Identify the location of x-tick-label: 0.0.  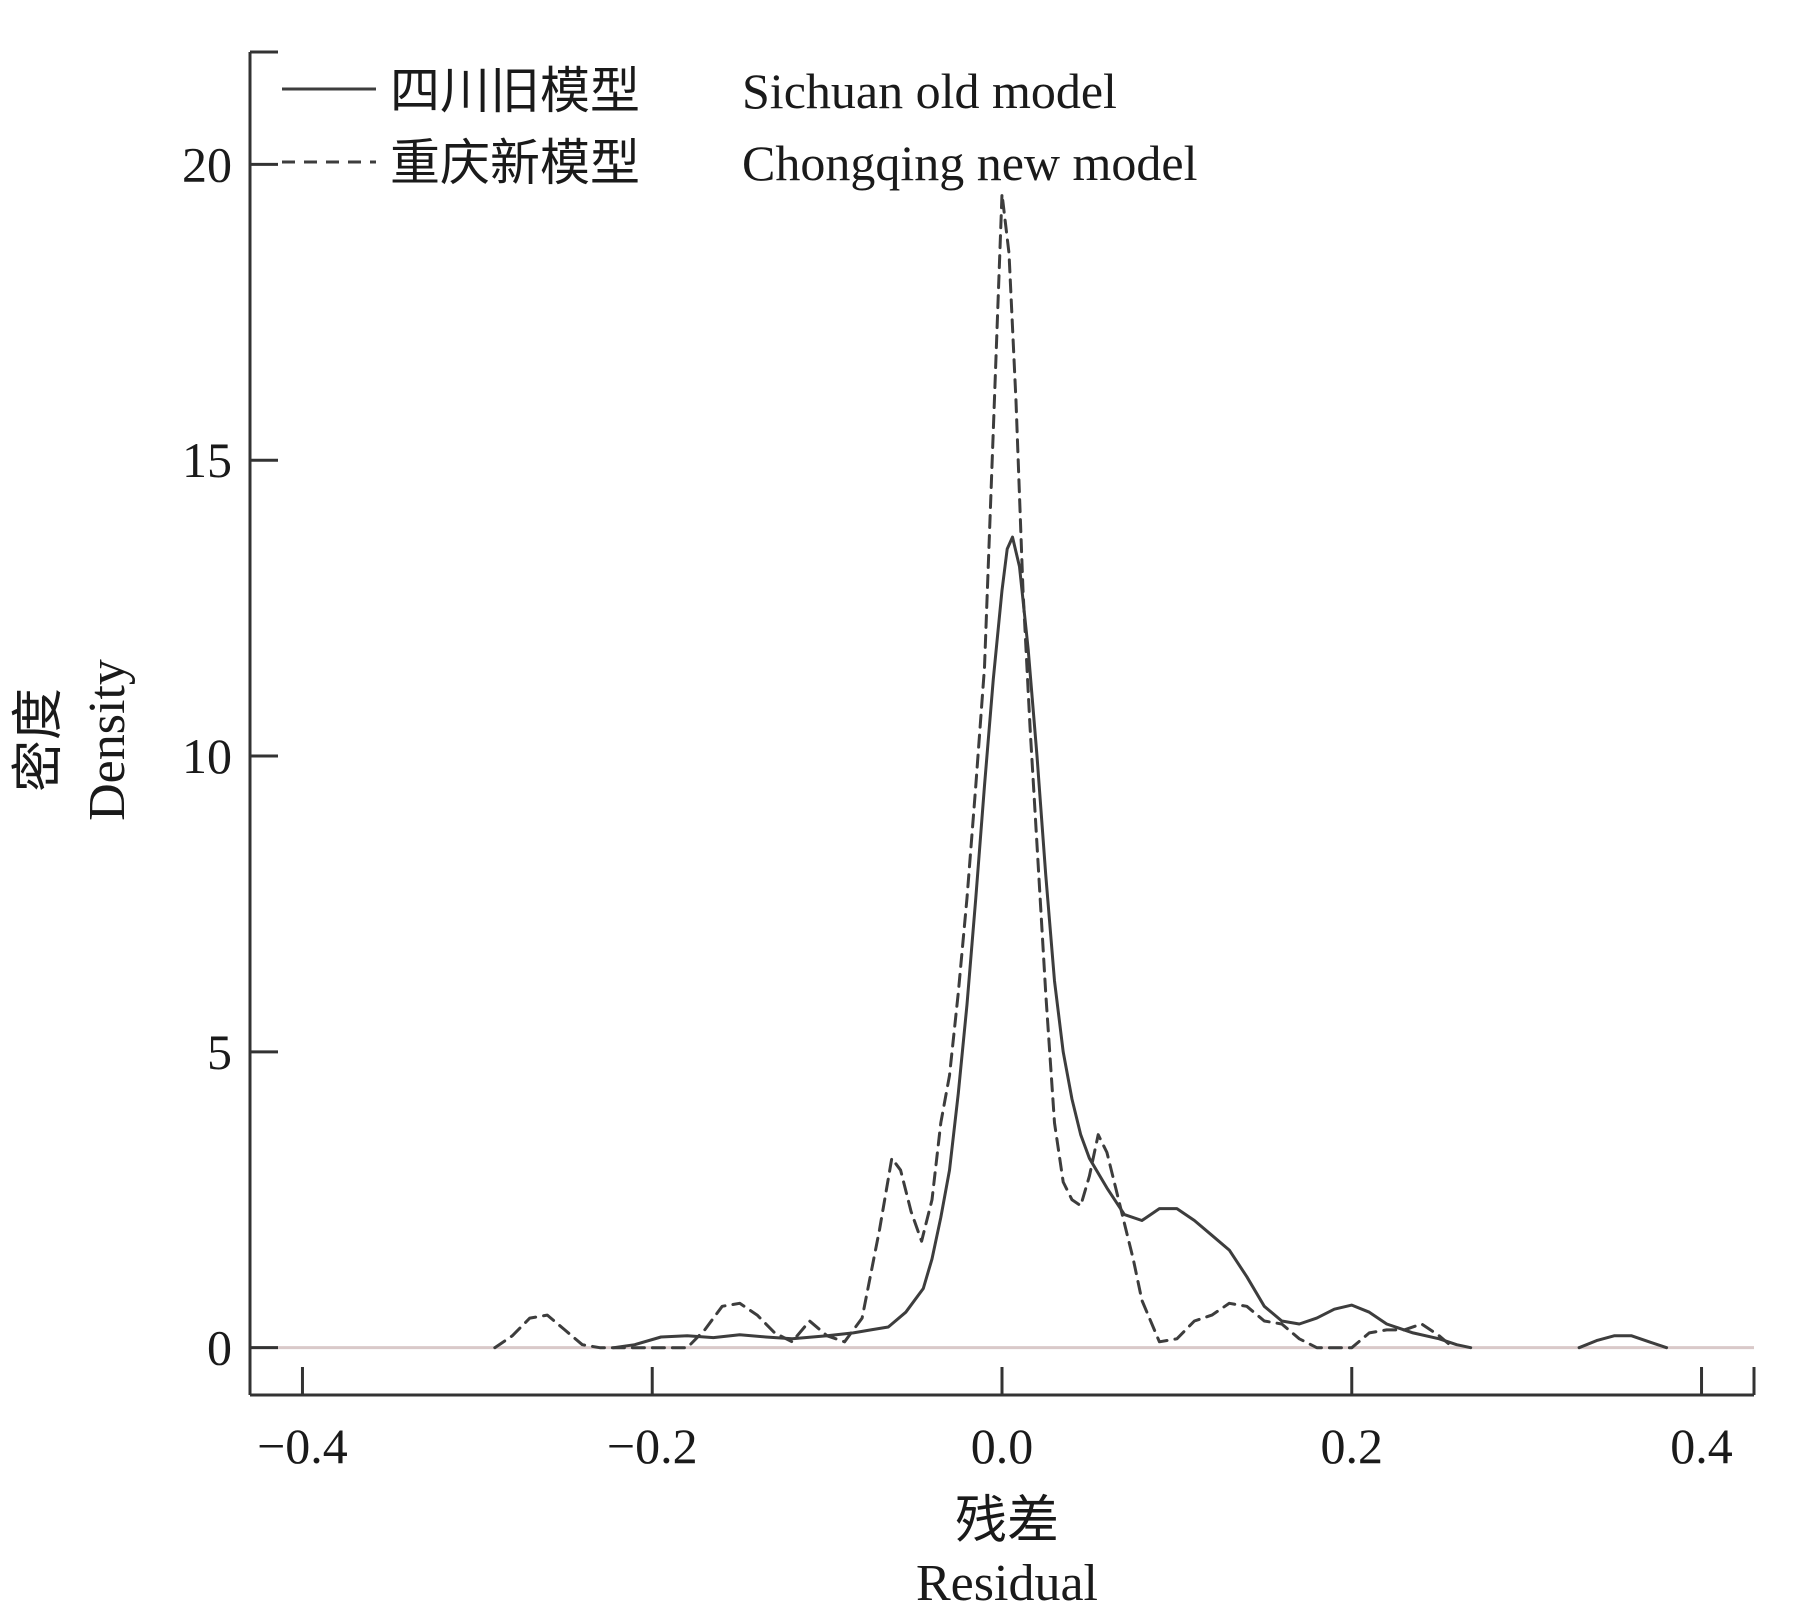
(1002, 1446).